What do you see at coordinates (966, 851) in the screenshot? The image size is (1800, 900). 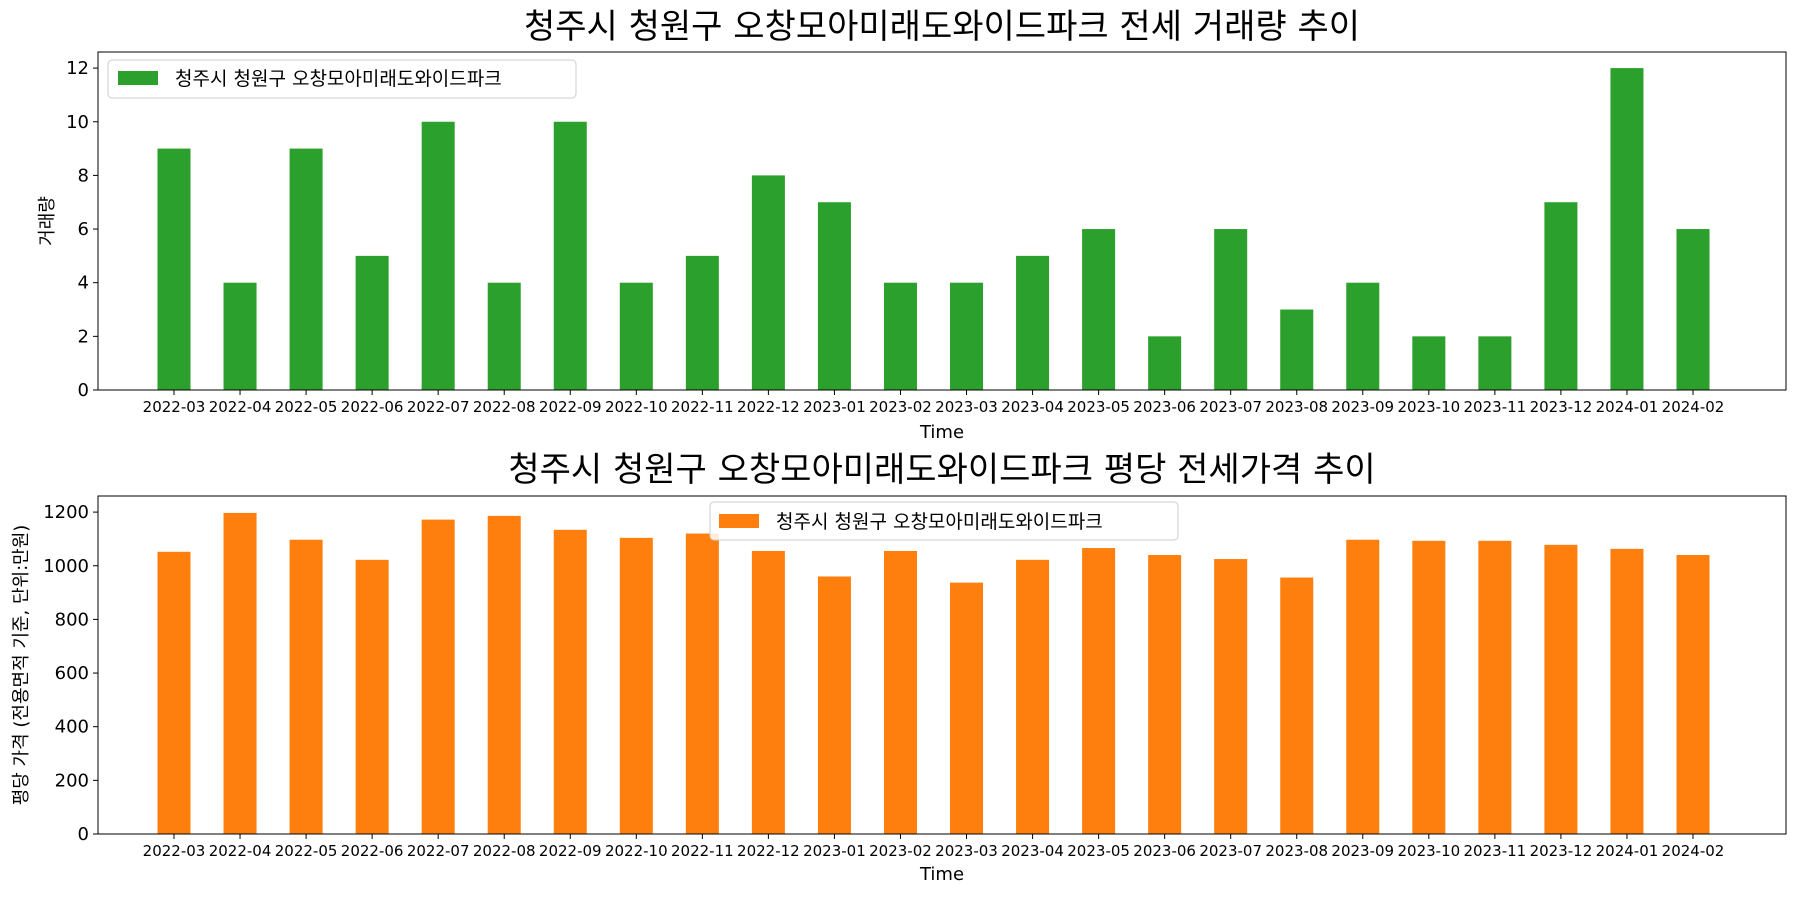 I see `price-x-tick-label: 2023-03` at bounding box center [966, 851].